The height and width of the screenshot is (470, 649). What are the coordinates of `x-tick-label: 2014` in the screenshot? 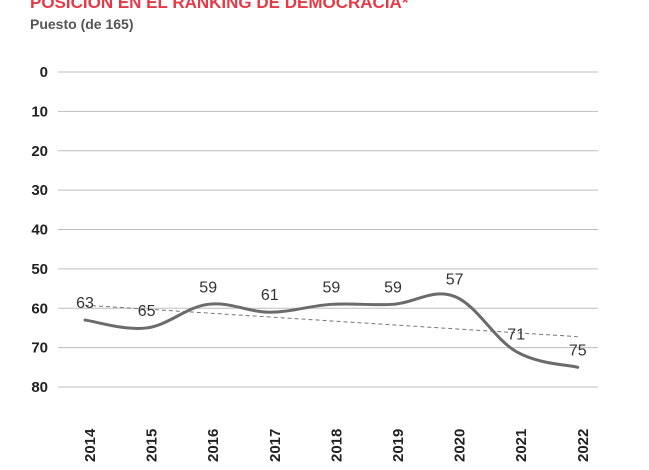 It's located at (90, 445).